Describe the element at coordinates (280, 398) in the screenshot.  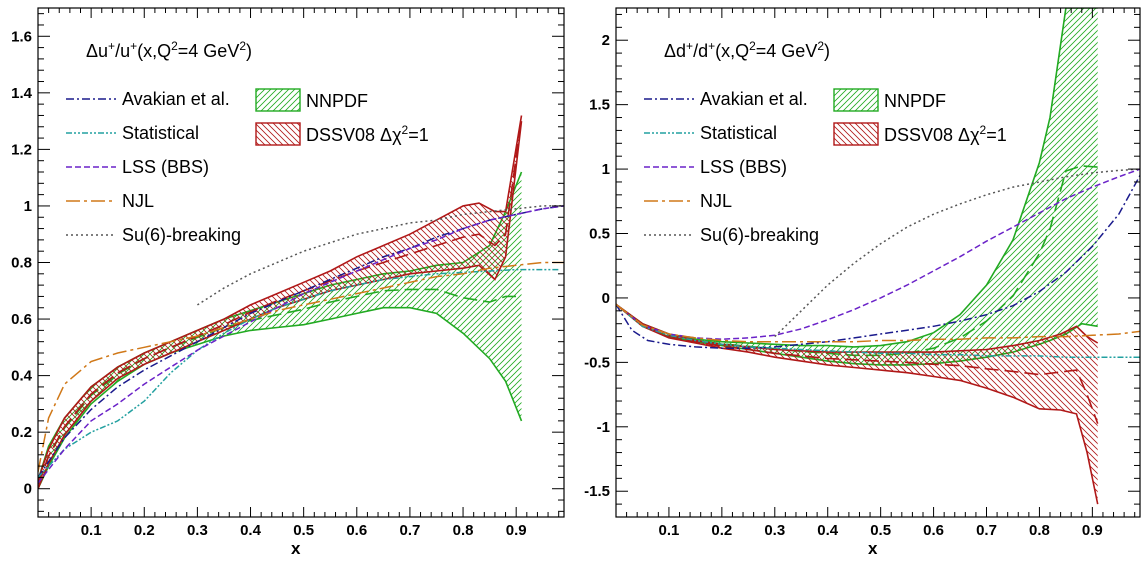
I see `band-lower-edge` at that location.